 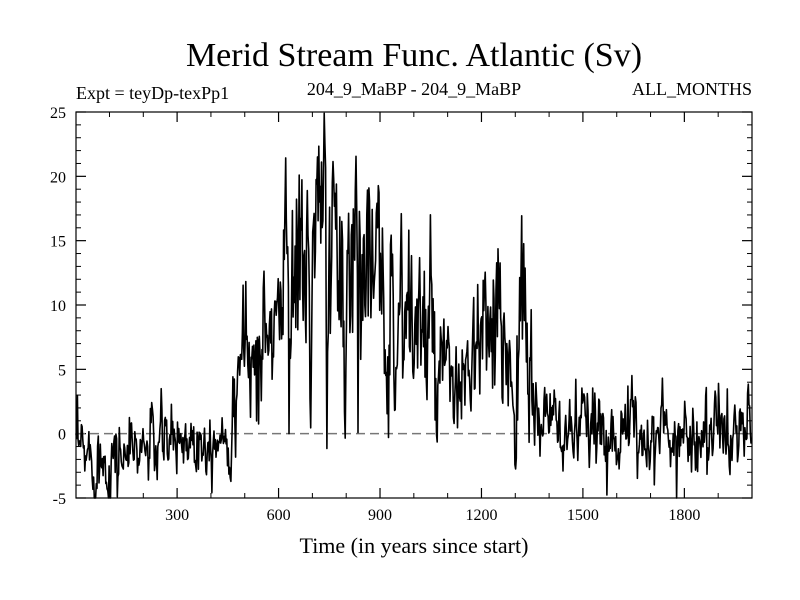 I want to click on x-tick-label: 300, so click(x=177, y=515).